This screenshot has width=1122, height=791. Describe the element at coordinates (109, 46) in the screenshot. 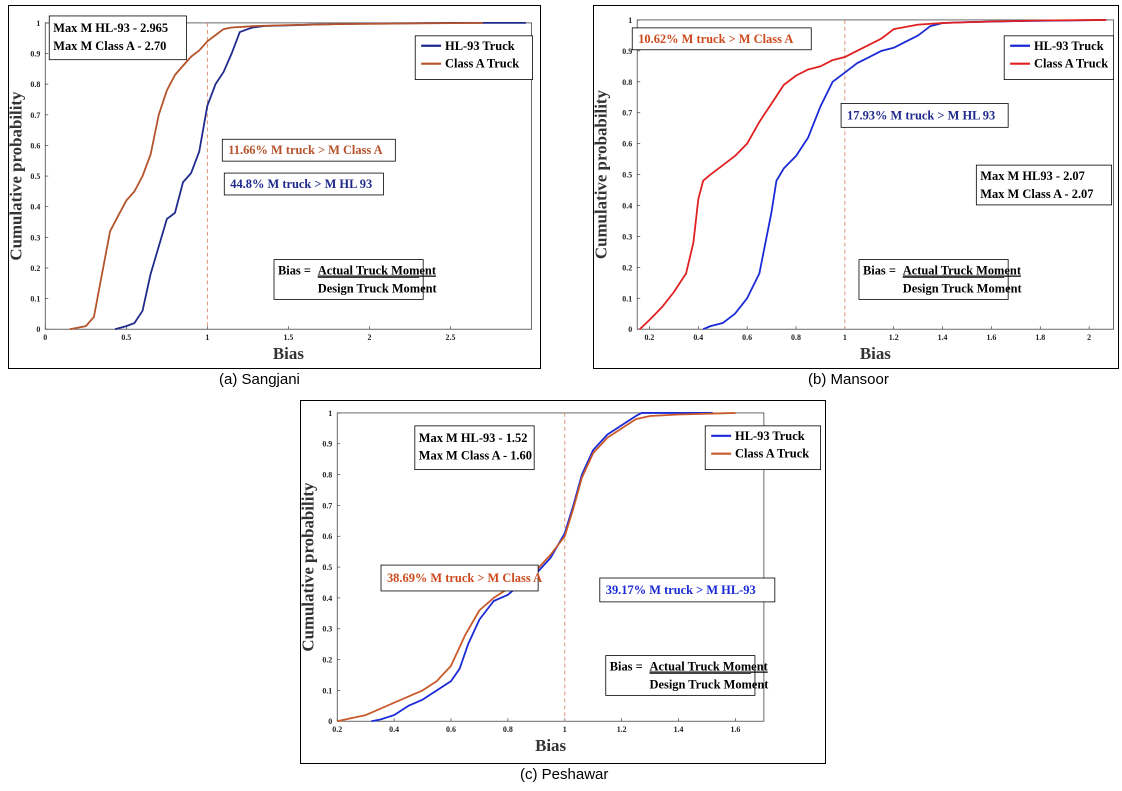

I see `max-moment-line: Max M Class A - 2.70` at that location.